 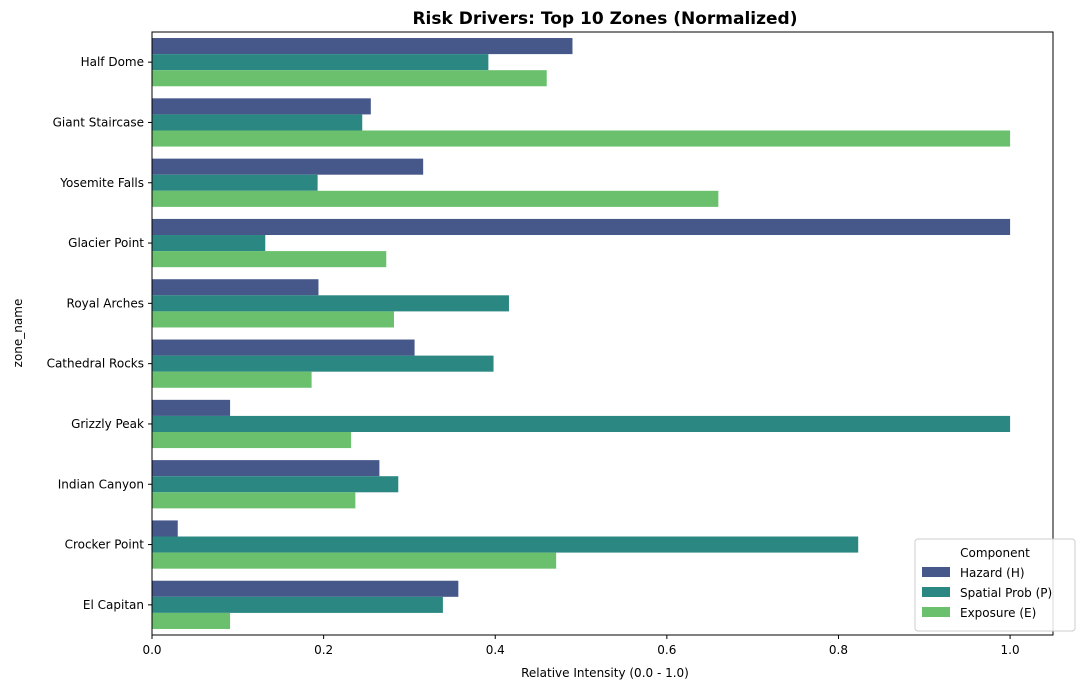 What do you see at coordinates (113, 605) in the screenshot?
I see `y-tick-label: El Capitan` at bounding box center [113, 605].